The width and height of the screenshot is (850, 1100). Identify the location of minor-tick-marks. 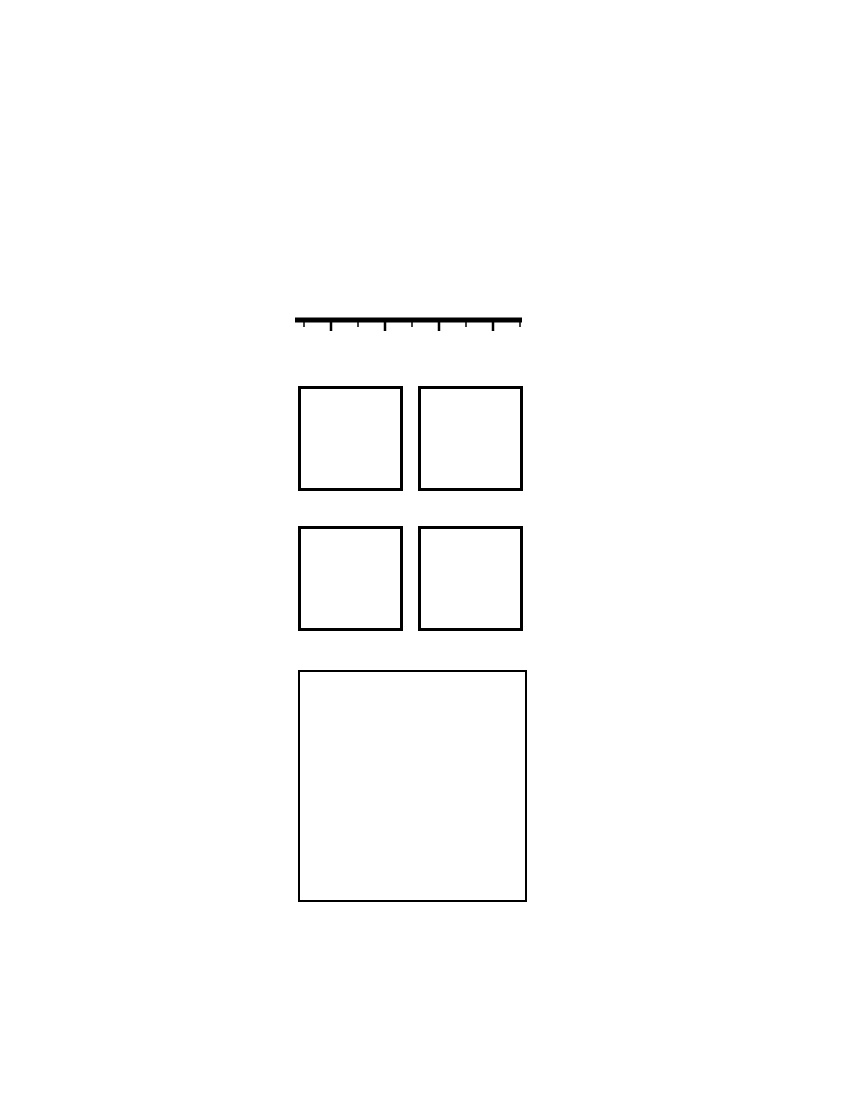
(412, 324).